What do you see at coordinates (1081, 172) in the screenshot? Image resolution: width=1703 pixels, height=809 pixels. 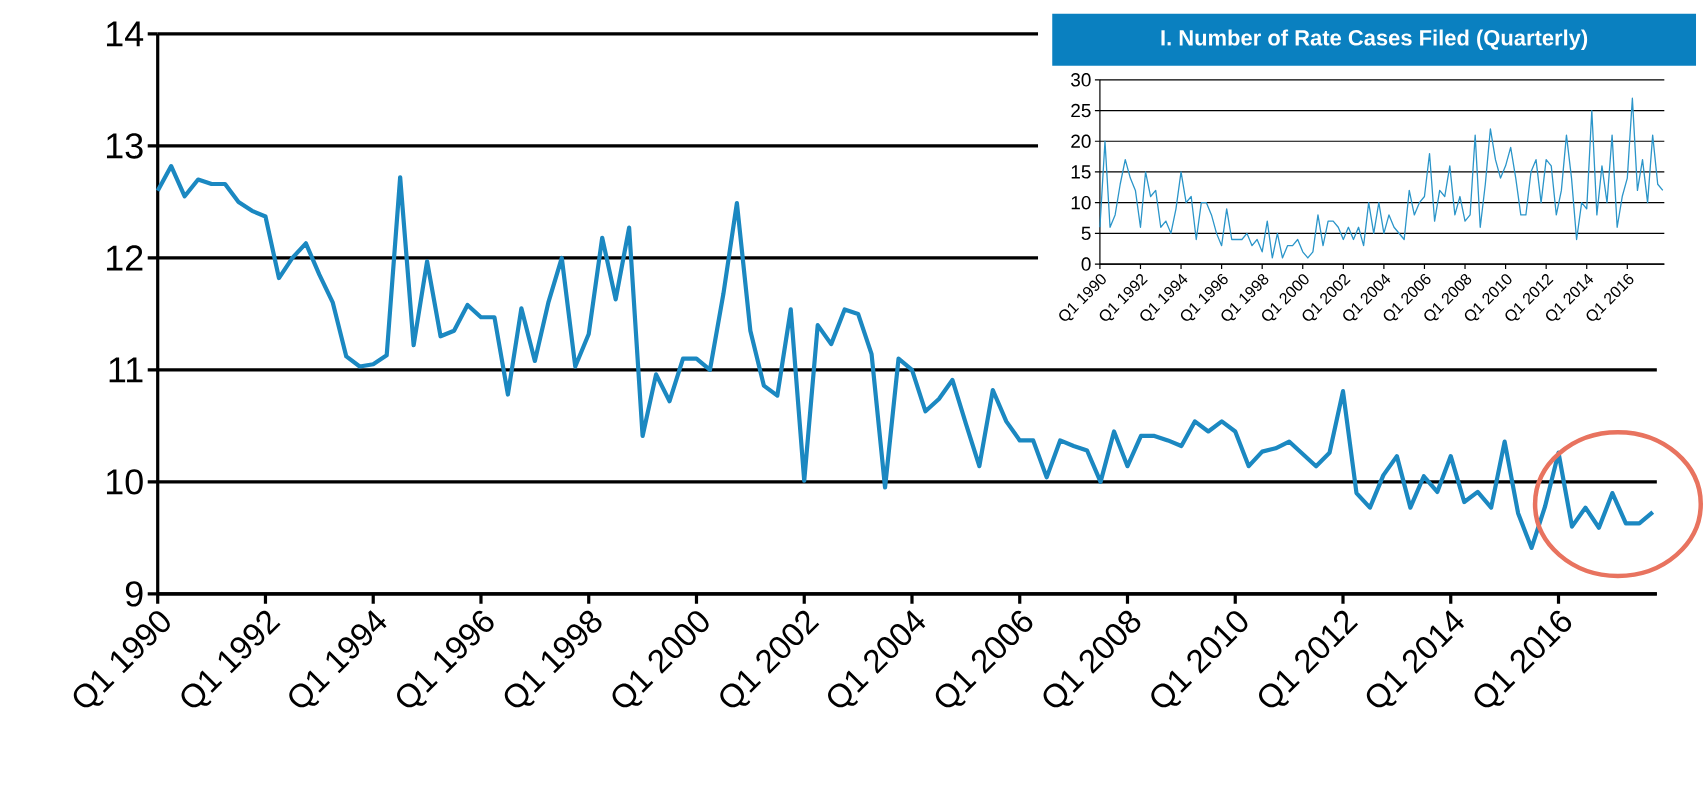 I see `y-tick-label: 15` at bounding box center [1081, 172].